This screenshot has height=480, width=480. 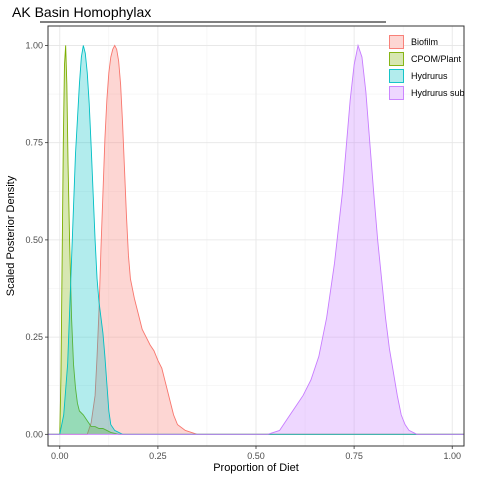 I want to click on legend-label: Hydrurus sub, so click(x=438, y=93).